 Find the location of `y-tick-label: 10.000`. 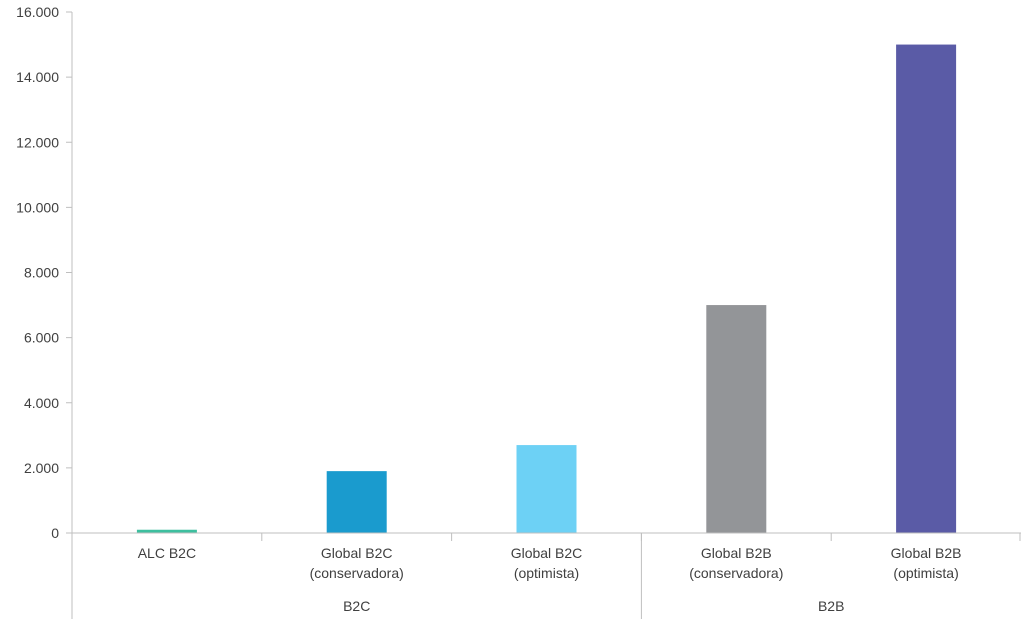

y-tick-label: 10.000 is located at coordinates (37, 207).